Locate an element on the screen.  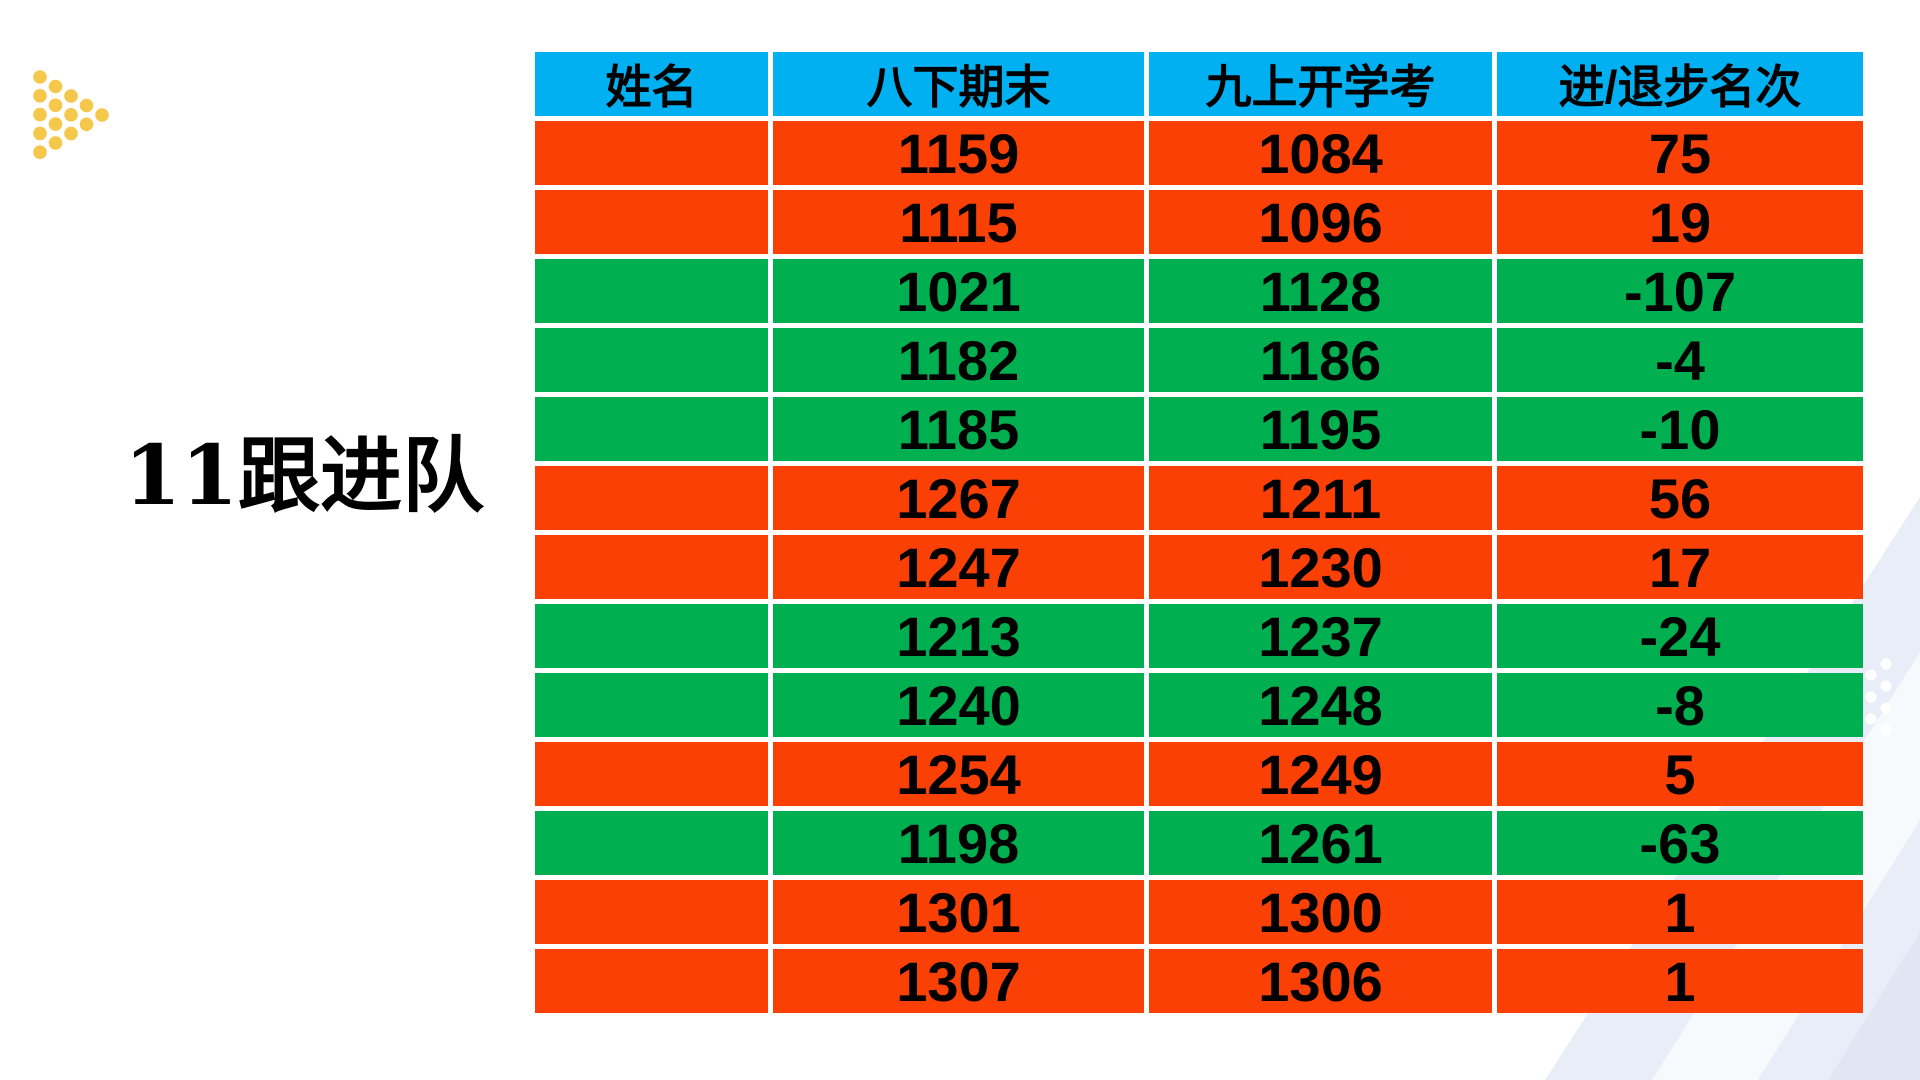
cell-rank-change: 75 is located at coordinates (1680, 153).